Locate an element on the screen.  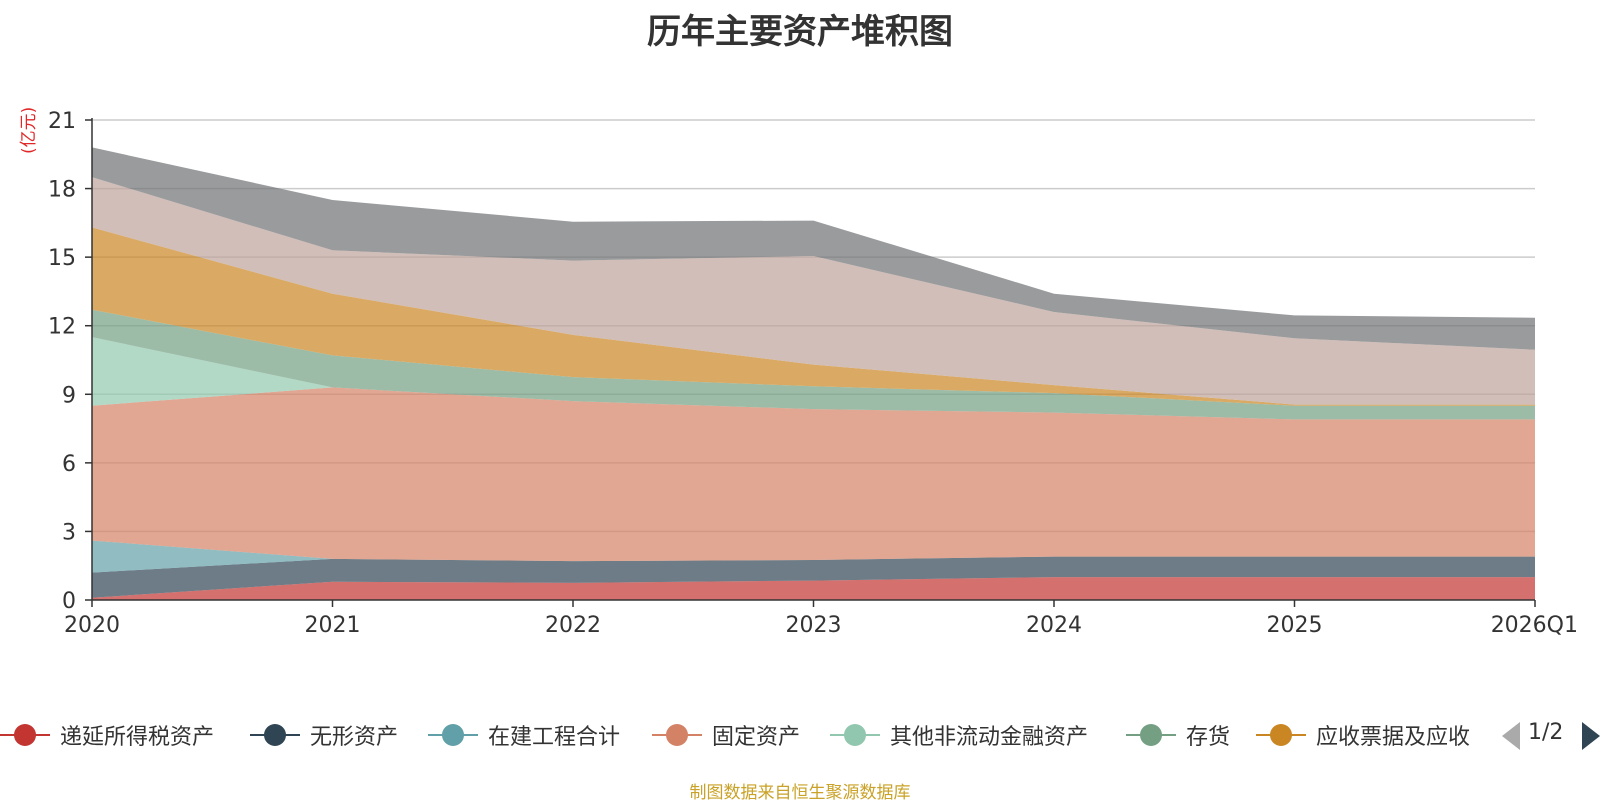
y-tick-label: 0 is located at coordinates (69, 601).